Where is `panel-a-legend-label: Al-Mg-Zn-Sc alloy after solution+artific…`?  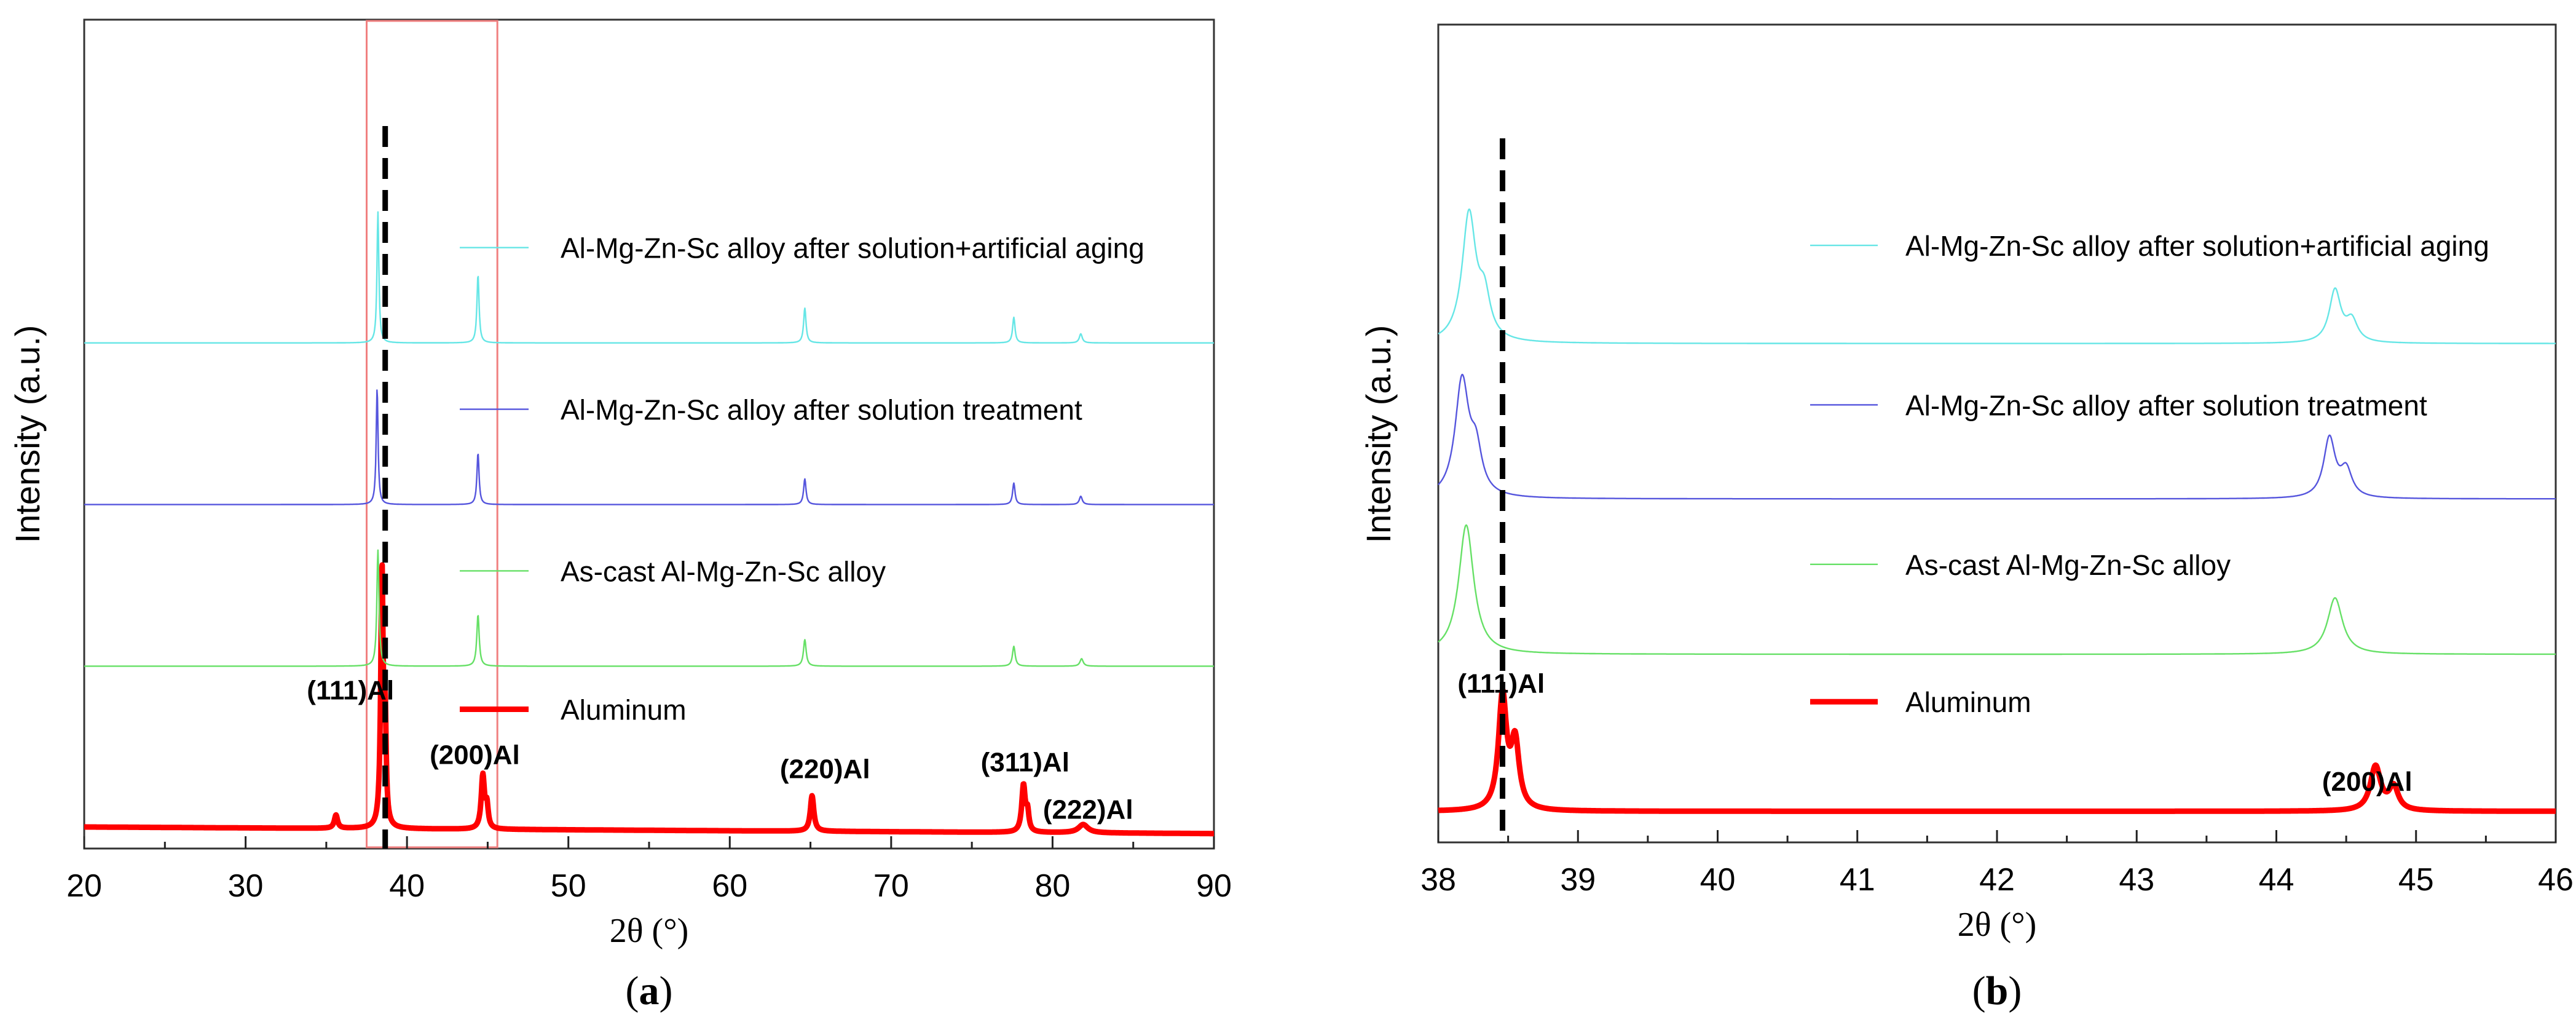
panel-a-legend-label: Al-Mg-Zn-Sc alloy after solution+artific… is located at coordinates (853, 248).